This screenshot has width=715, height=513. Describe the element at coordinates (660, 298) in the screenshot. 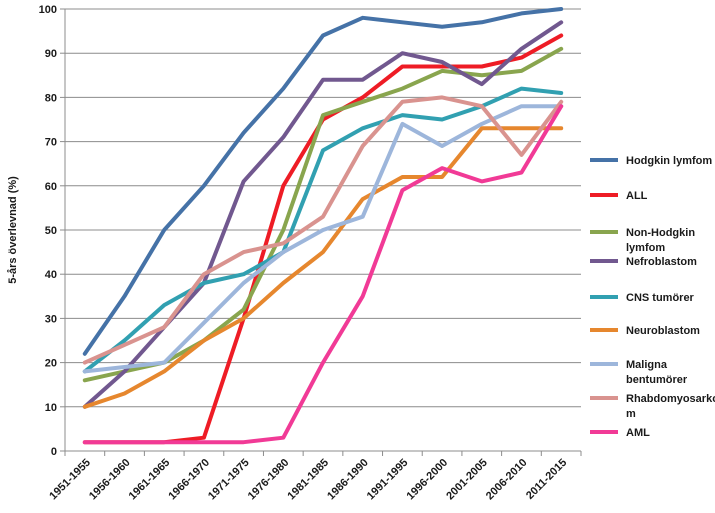

I see `legend-label: CNS tumörer` at that location.